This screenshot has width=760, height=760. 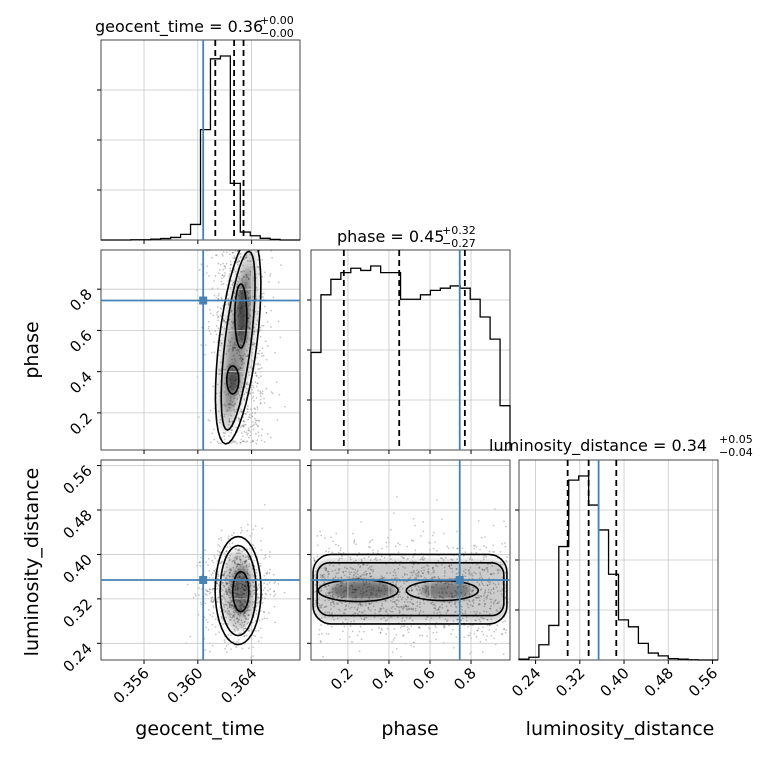 I want to click on hist-panel-geocent_time, so click(x=200, y=140).